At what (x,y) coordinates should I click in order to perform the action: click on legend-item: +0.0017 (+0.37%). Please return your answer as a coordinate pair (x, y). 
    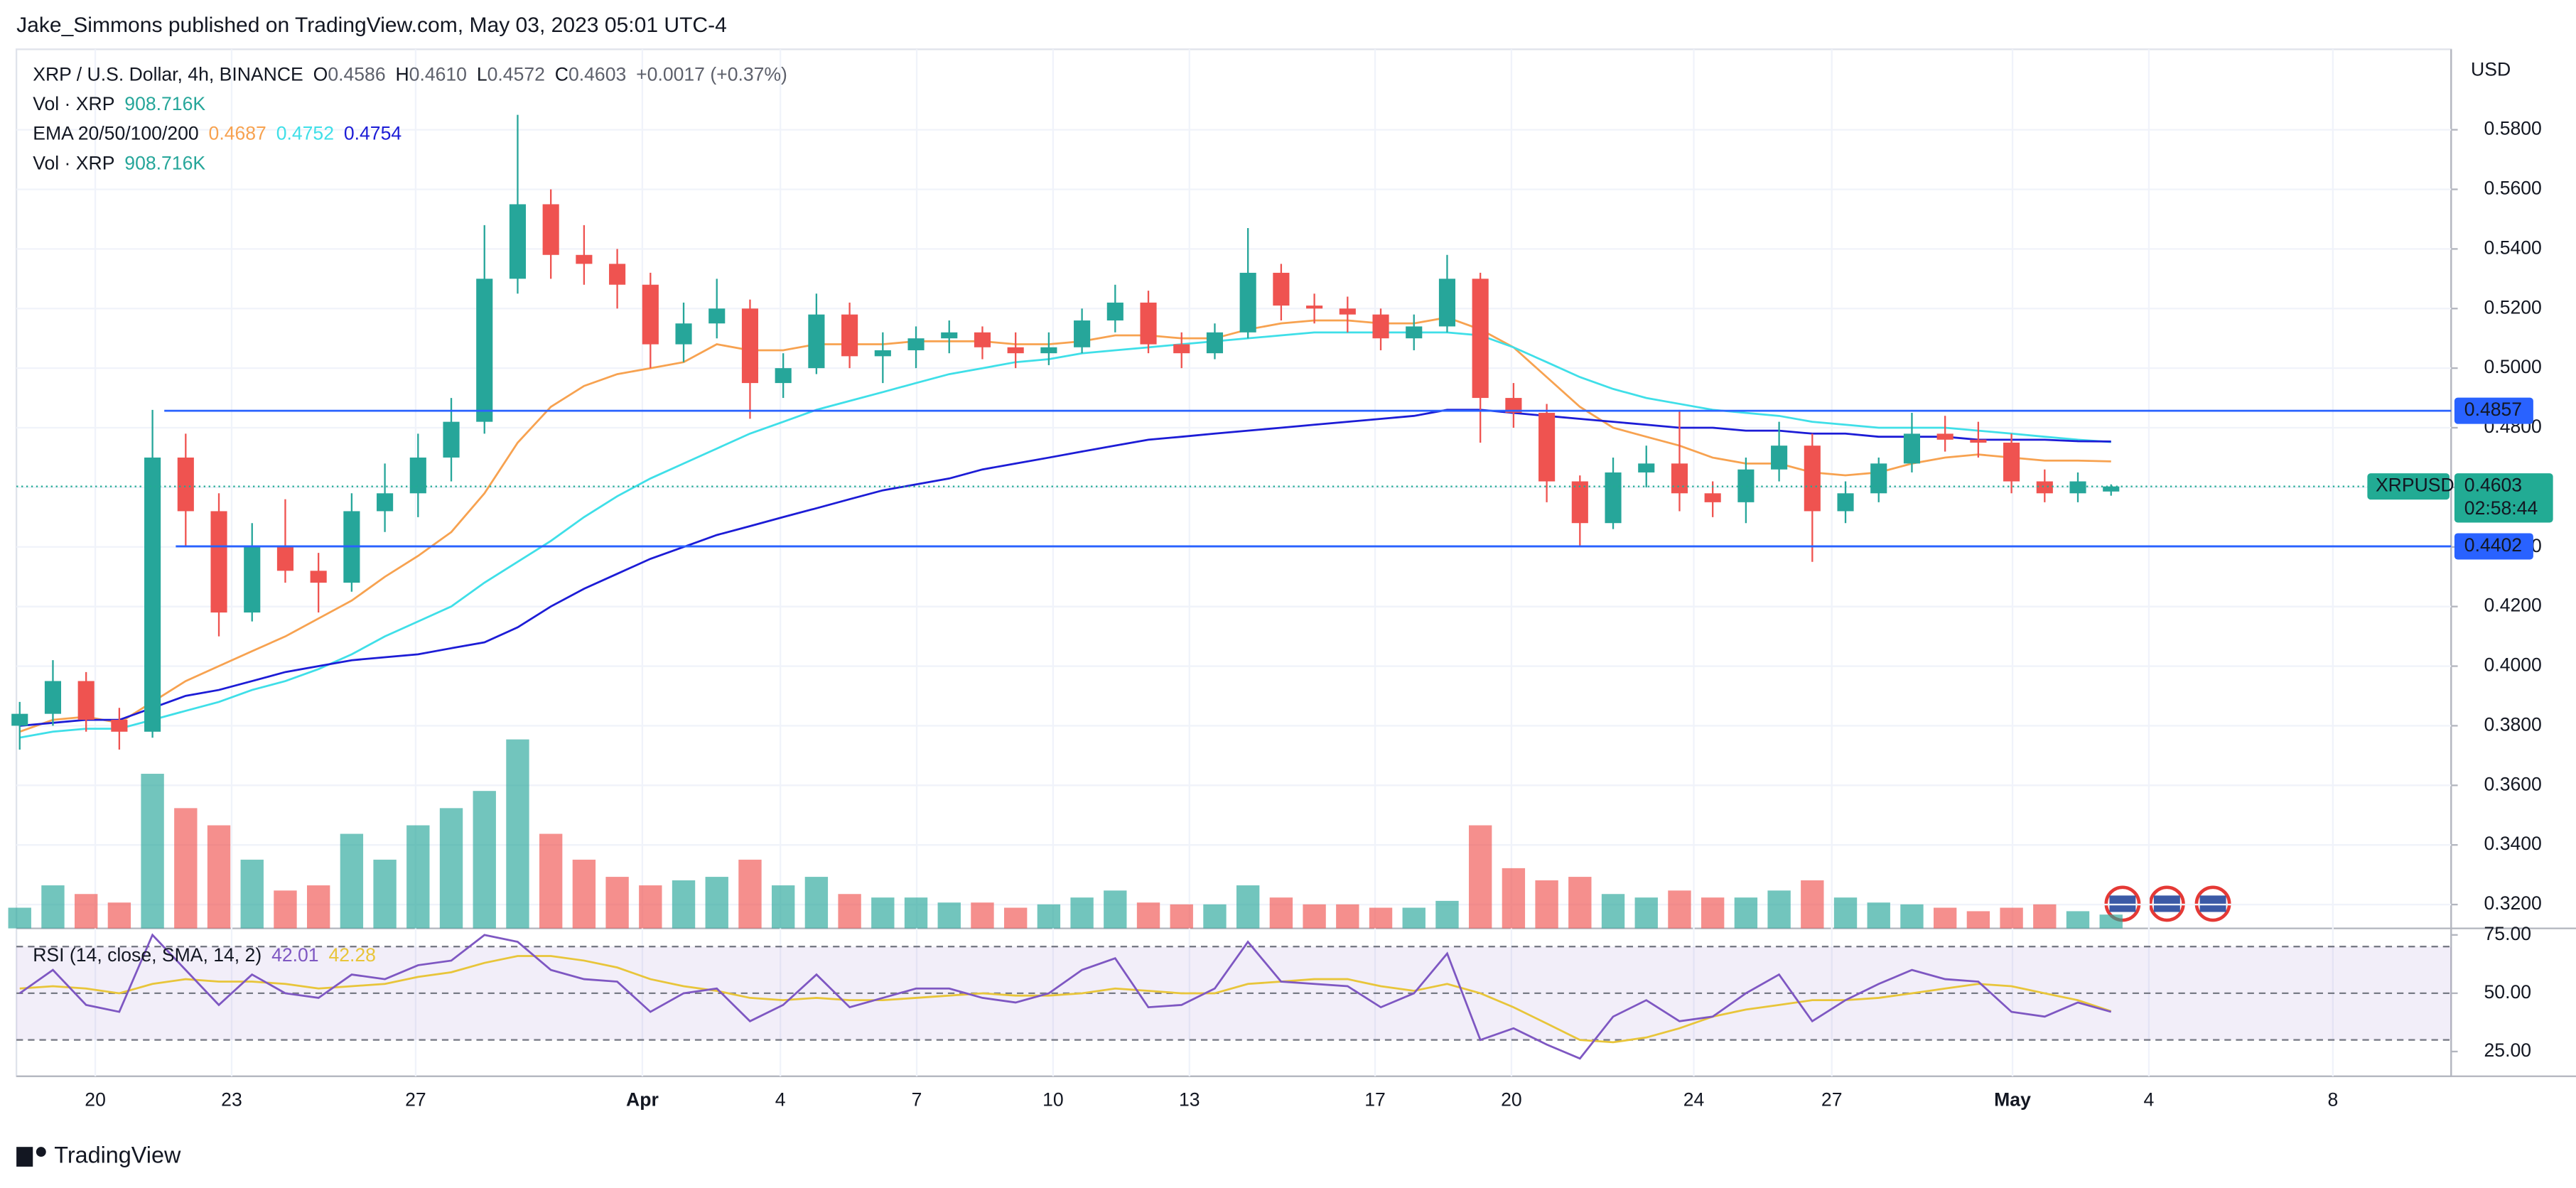
    Looking at the image, I should click on (711, 74).